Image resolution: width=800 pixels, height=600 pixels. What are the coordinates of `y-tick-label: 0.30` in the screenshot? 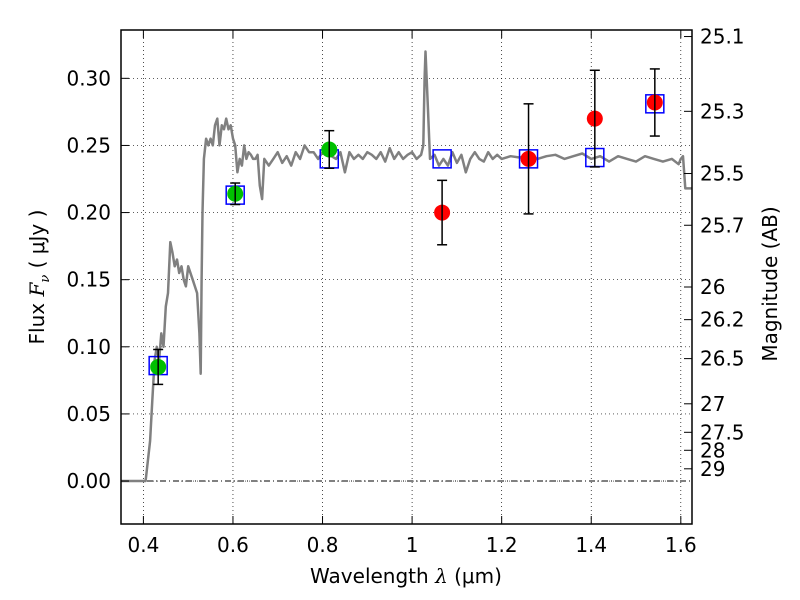 It's located at (88, 78).